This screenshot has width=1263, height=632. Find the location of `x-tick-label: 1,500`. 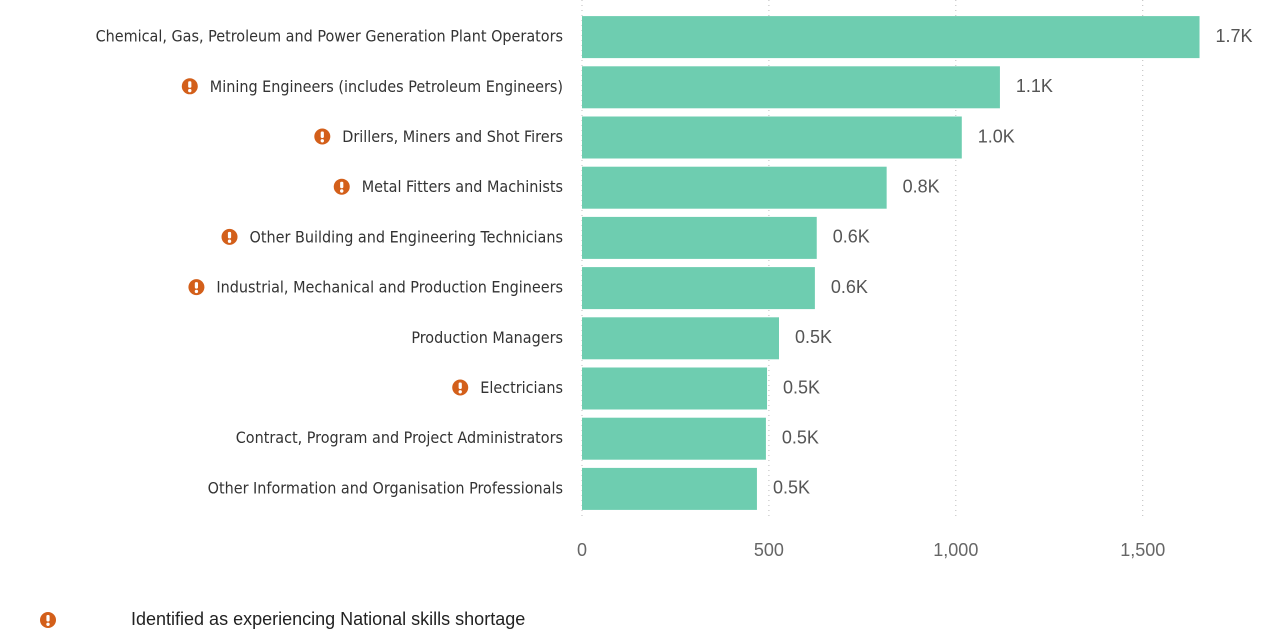

x-tick-label: 1,500 is located at coordinates (1142, 550).